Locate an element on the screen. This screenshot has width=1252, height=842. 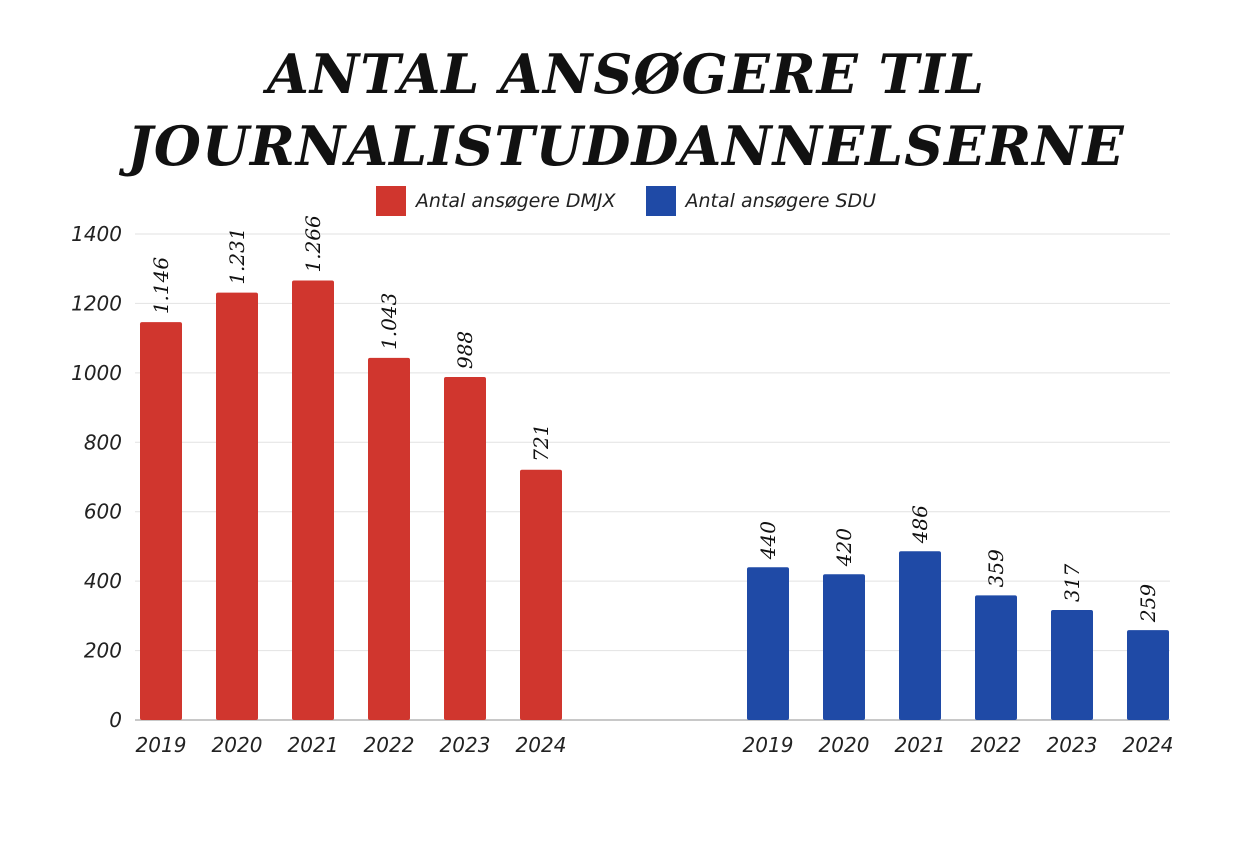
bar-dmjx-2022 is located at coordinates (389, 538).